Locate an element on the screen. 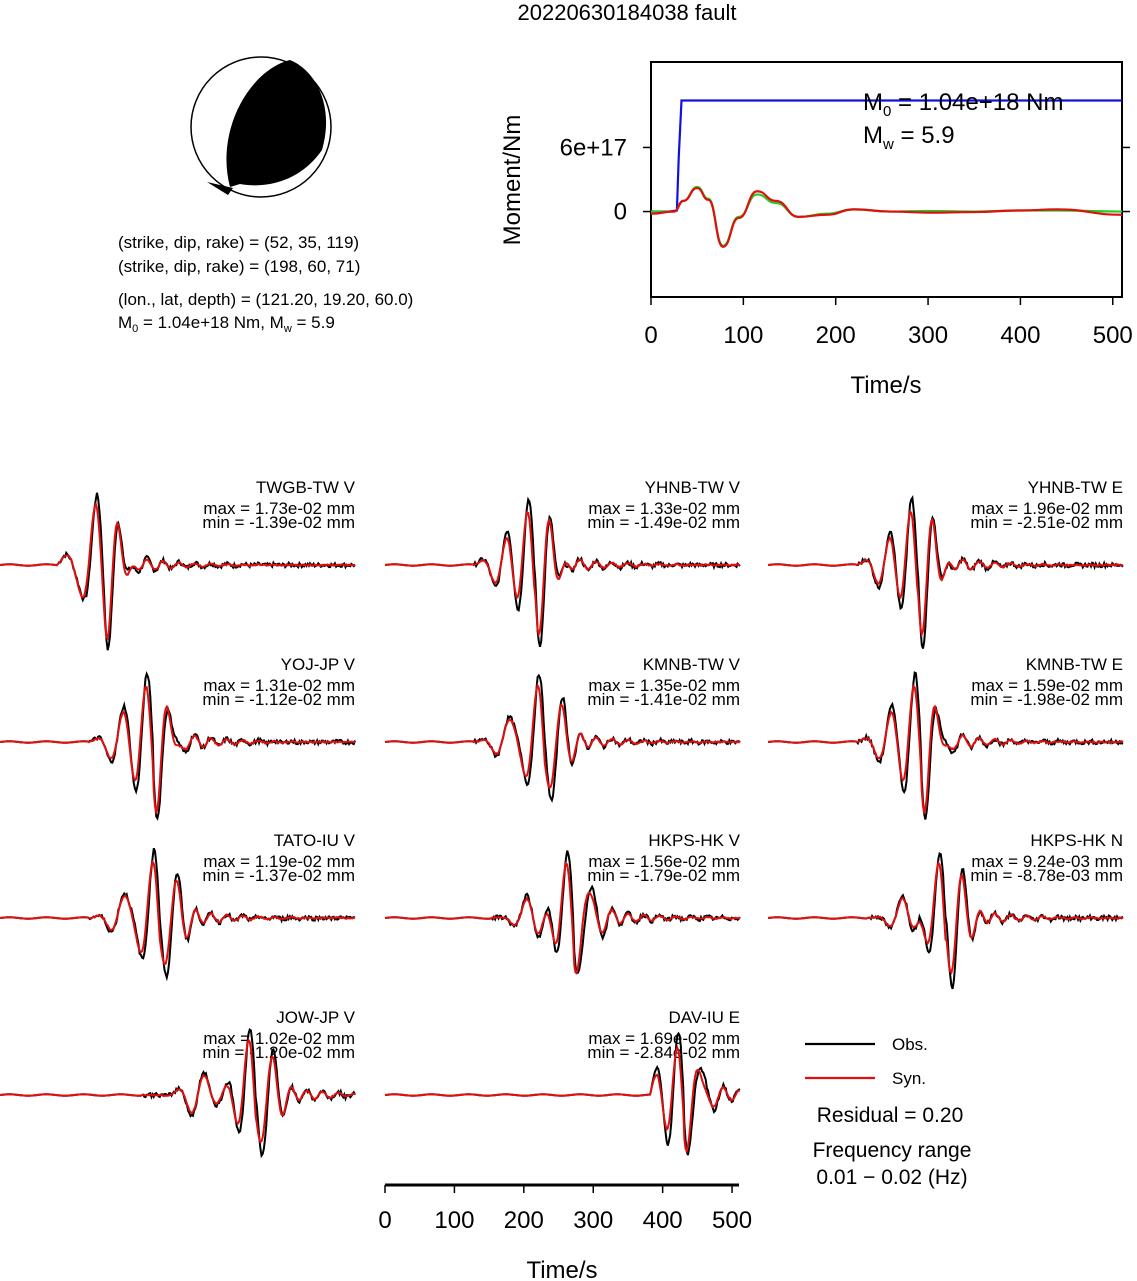 The image size is (1137, 1281). moment-xtick-label: 300 is located at coordinates (928, 335).